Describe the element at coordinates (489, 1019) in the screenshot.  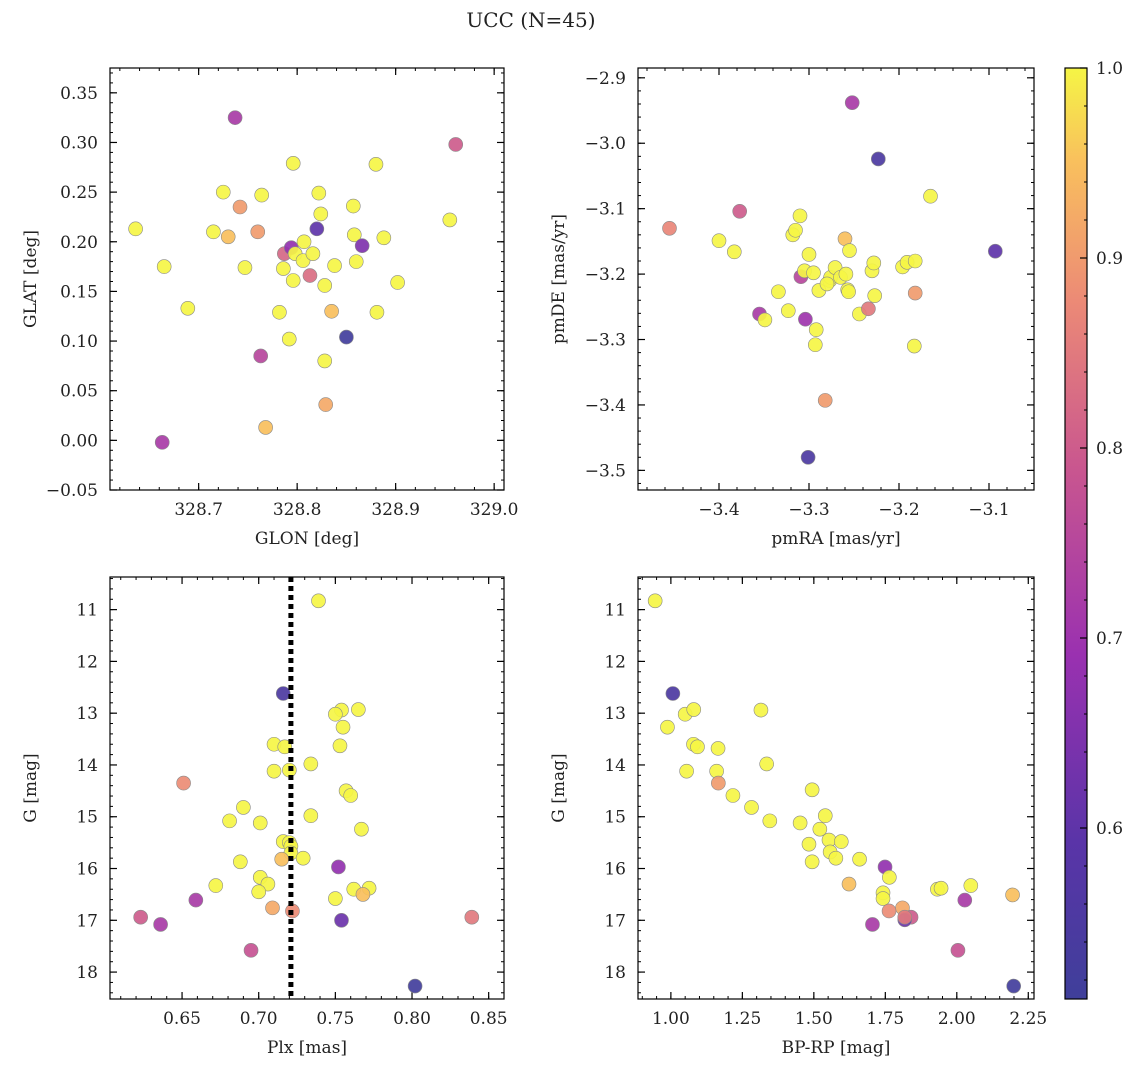
I see `x-tick-label: 0.85` at that location.